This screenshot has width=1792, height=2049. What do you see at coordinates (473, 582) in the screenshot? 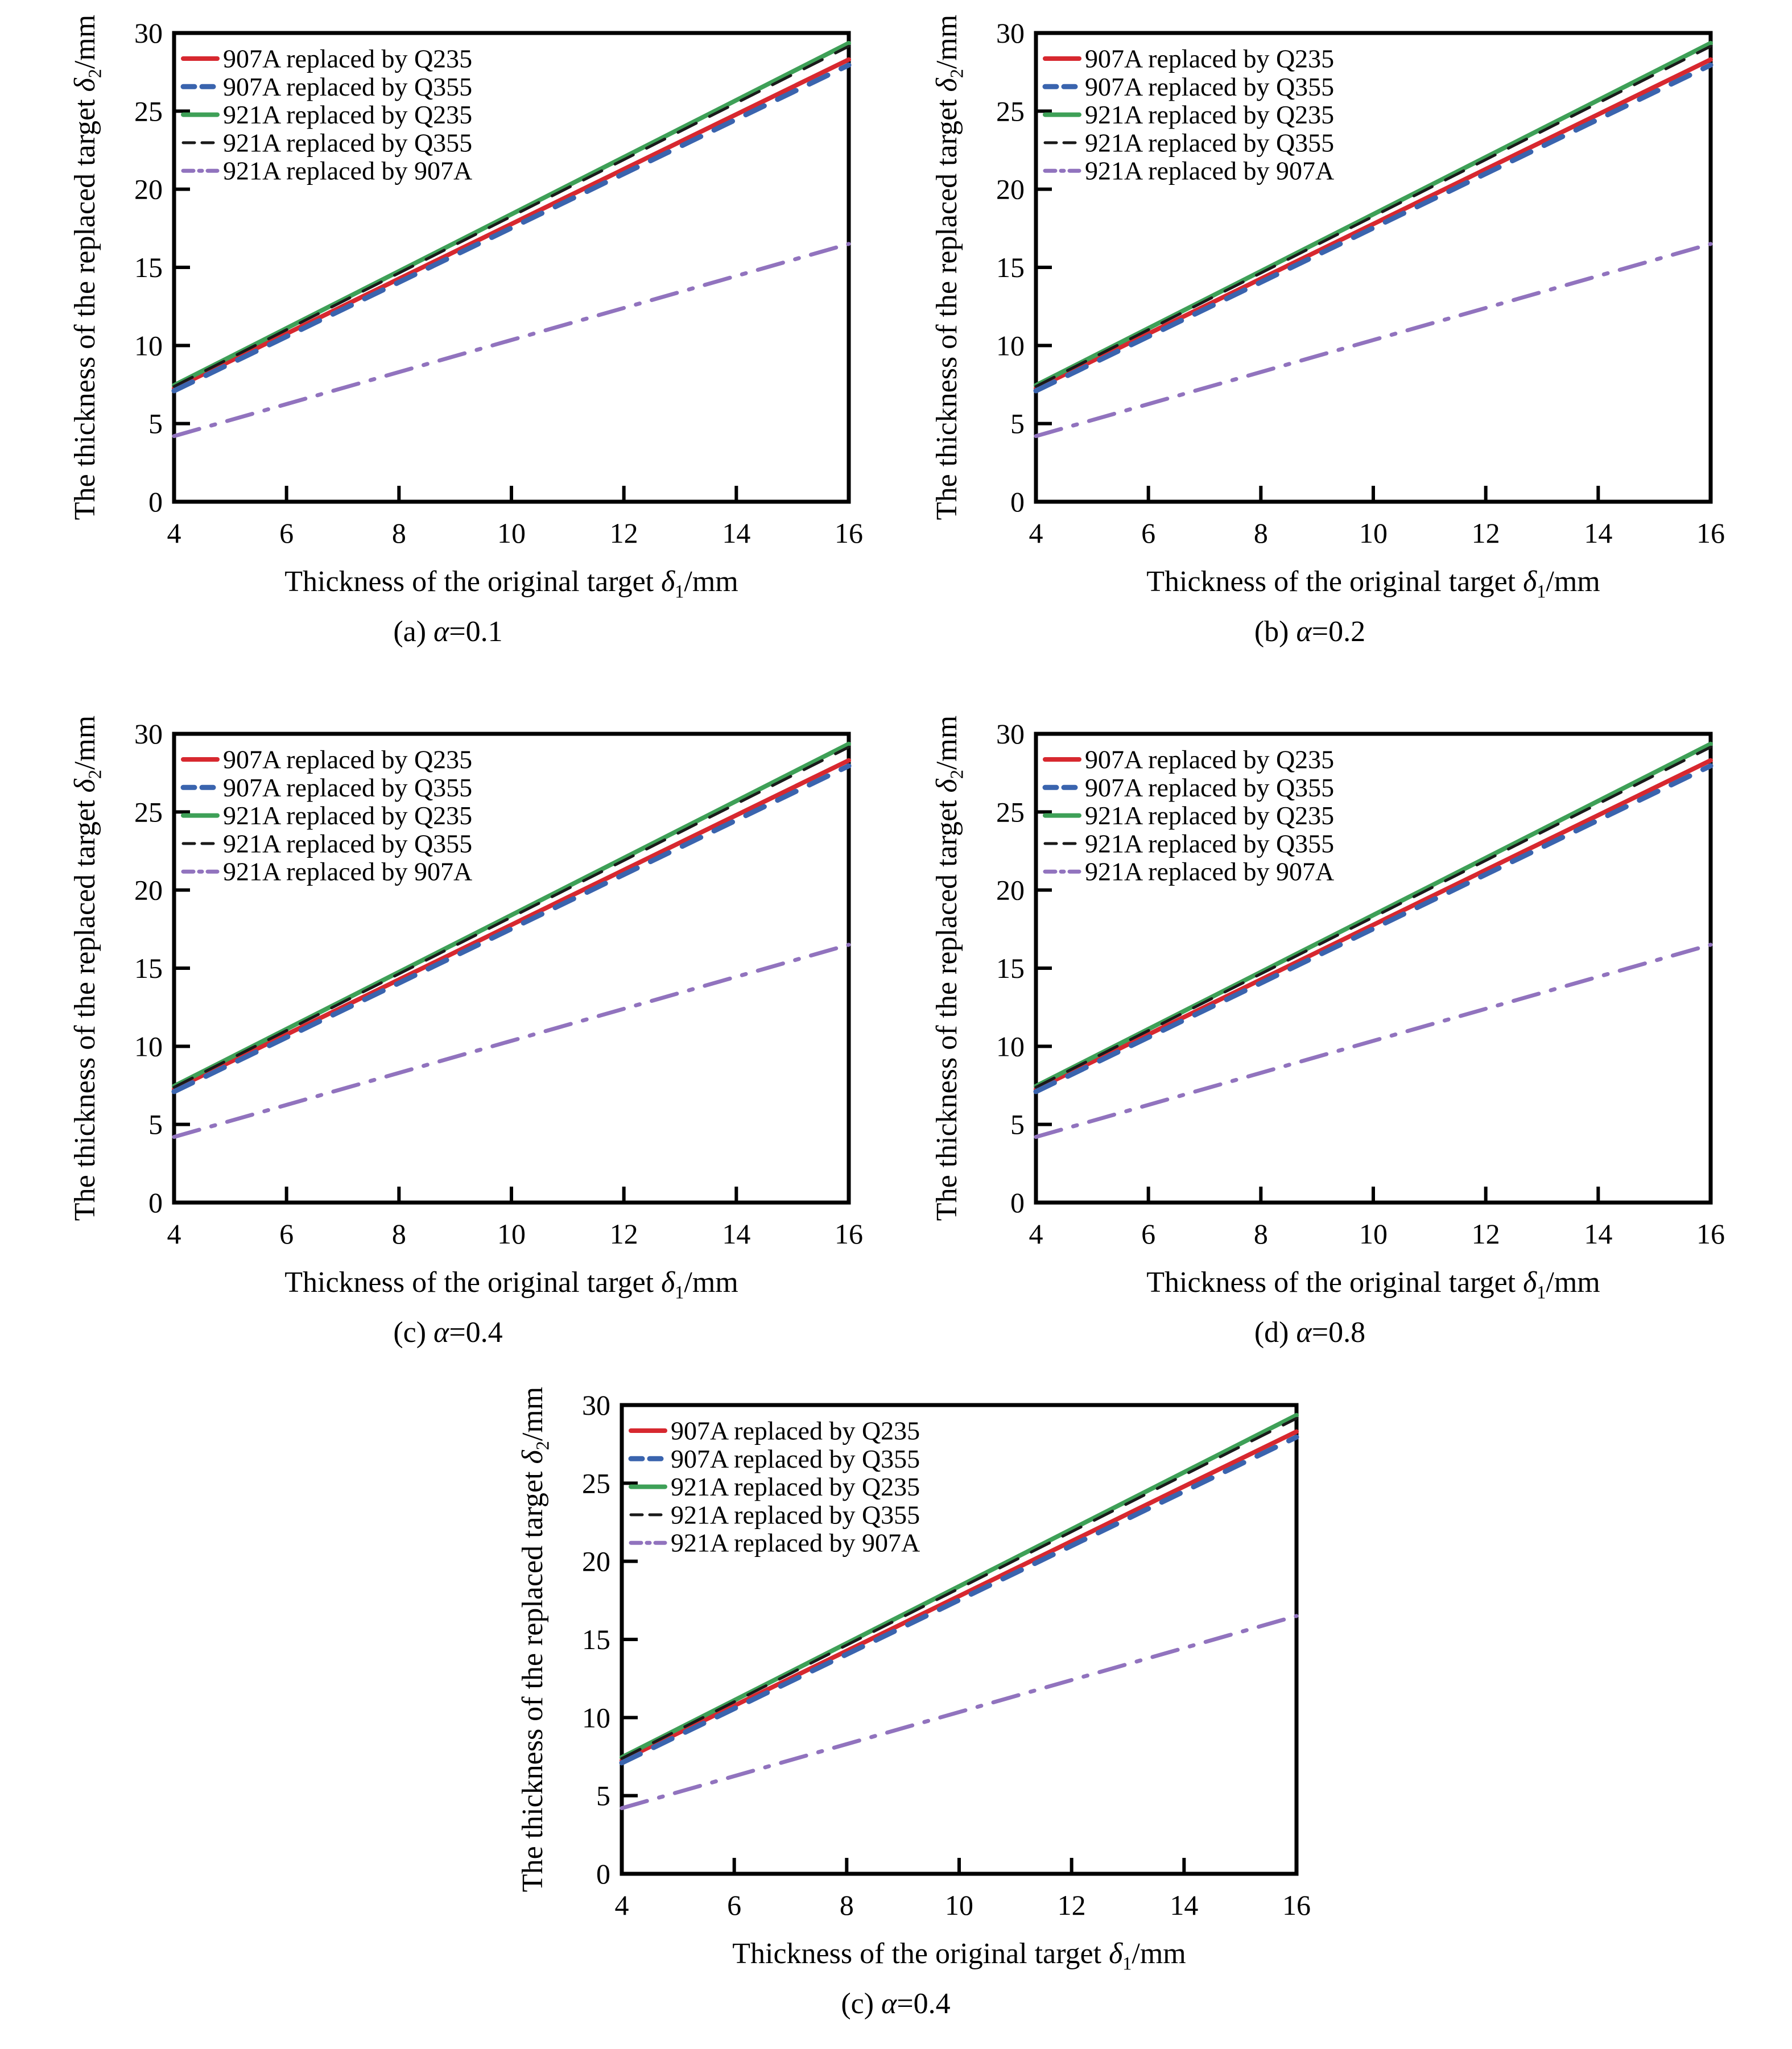
I see `x-axis-label-text: Thickness of the original target` at bounding box center [473, 582].